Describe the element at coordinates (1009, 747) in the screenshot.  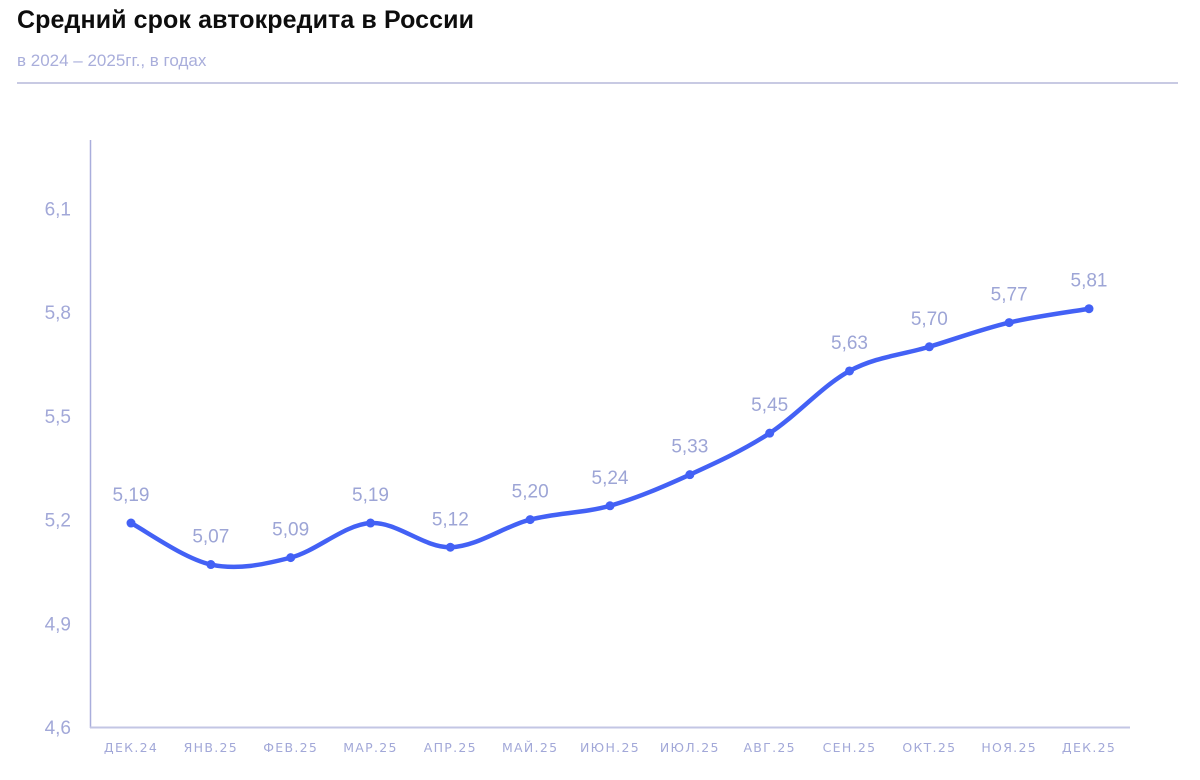
I see `x-tick-label: НОЯ.25` at that location.